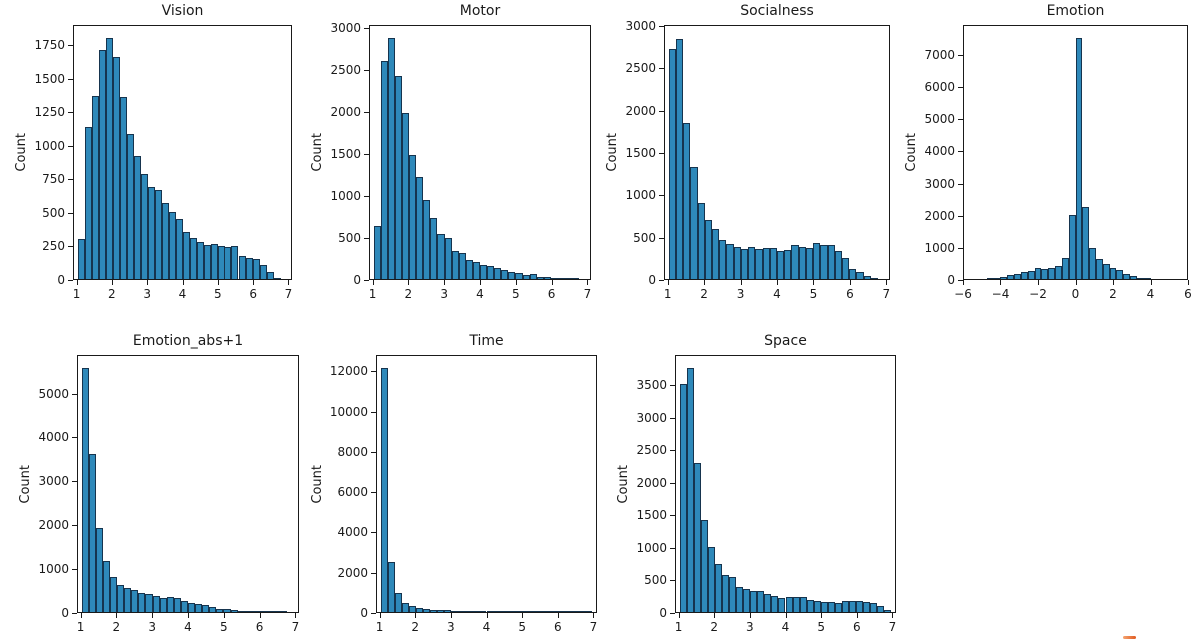  What do you see at coordinates (663, 613) in the screenshot?
I see `y-tick-label: 0` at bounding box center [663, 613].